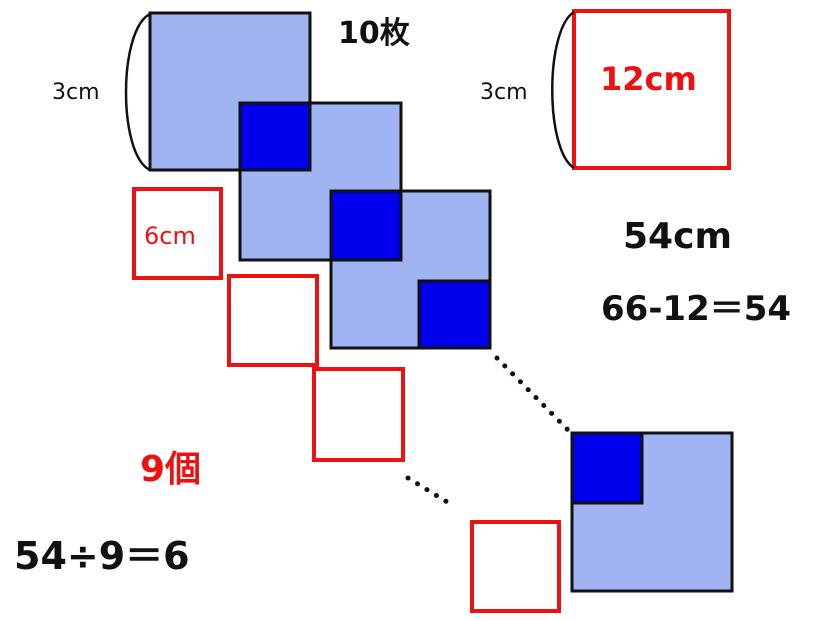 This screenshot has width=825, height=620. What do you see at coordinates (504, 92) in the screenshot?
I see `side-length-right: 3cm` at bounding box center [504, 92].